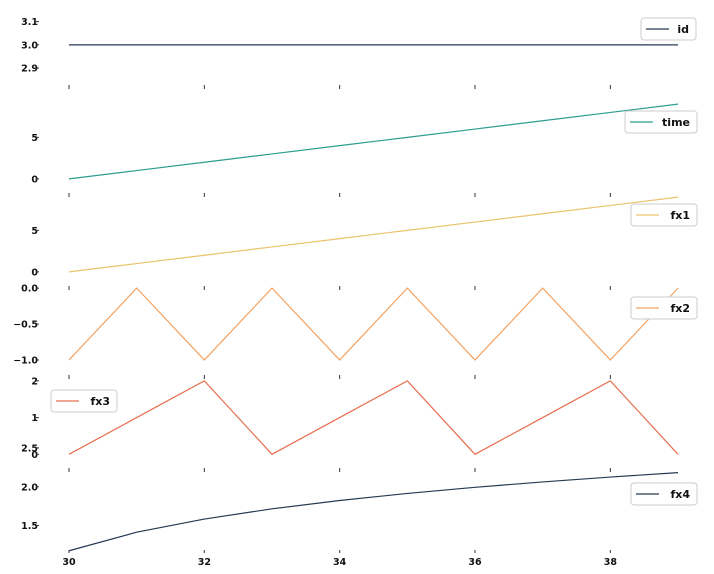 This screenshot has width=714, height=574. I want to click on legend-label: id, so click(683, 29).